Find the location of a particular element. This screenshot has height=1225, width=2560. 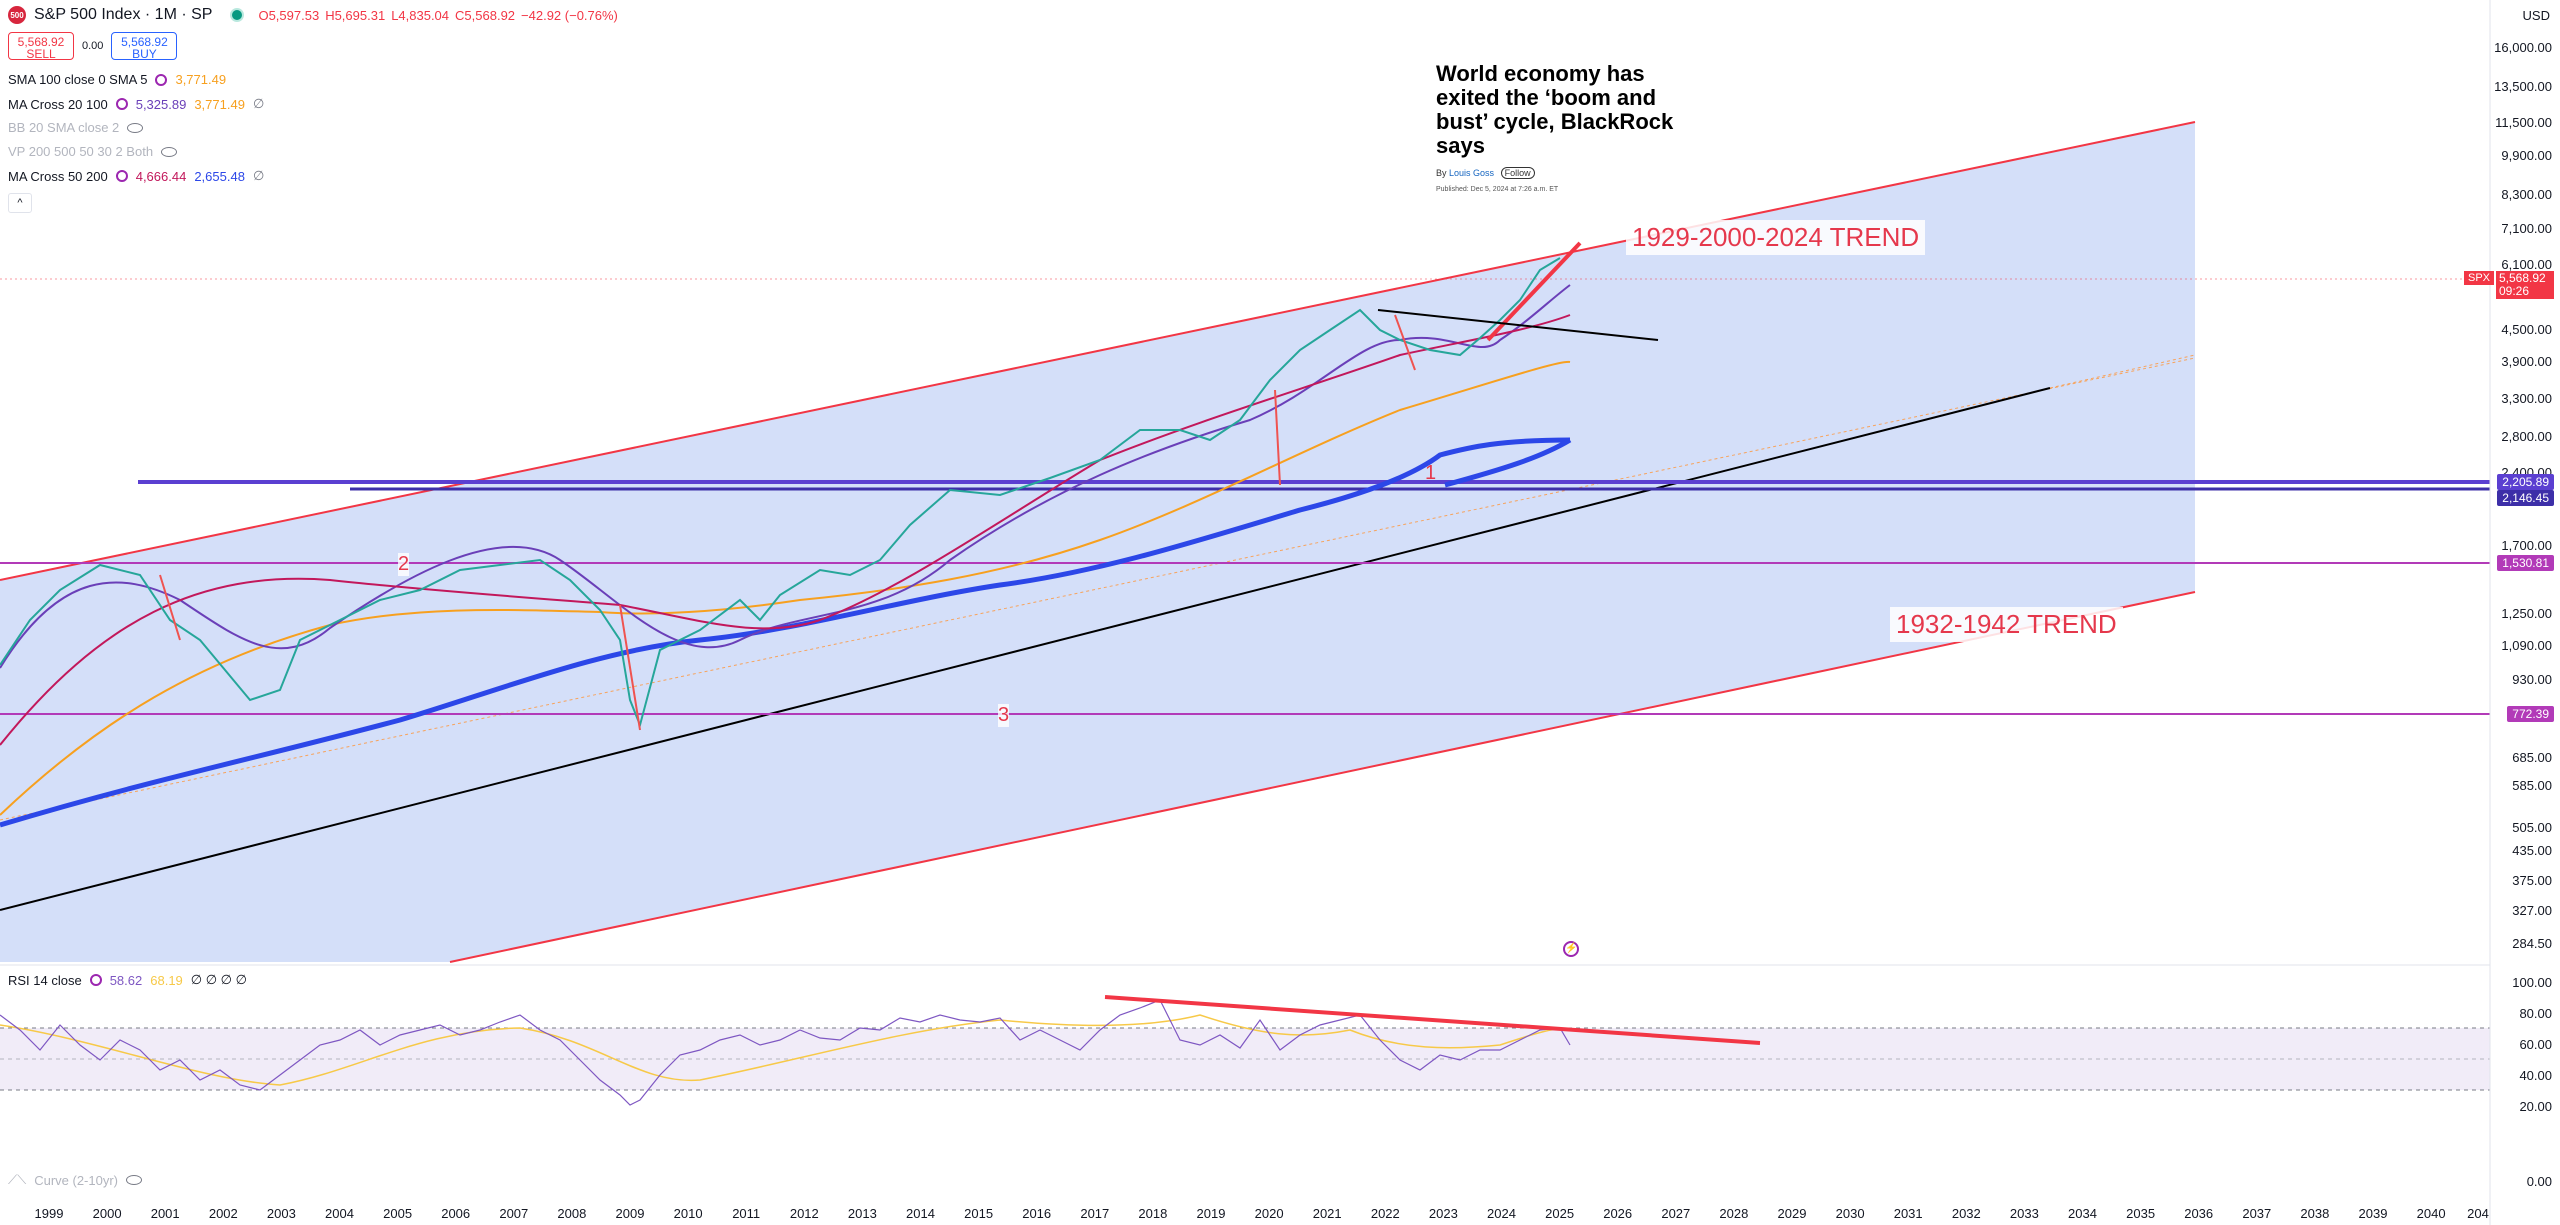

time-axis-label: 2007 is located at coordinates (514, 1213).